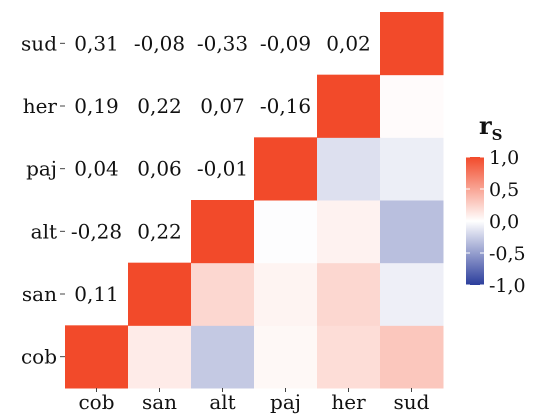 This screenshot has width=535, height=416. What do you see at coordinates (412, 402) in the screenshot?
I see `x-tick-label-sud: sud` at bounding box center [412, 402].